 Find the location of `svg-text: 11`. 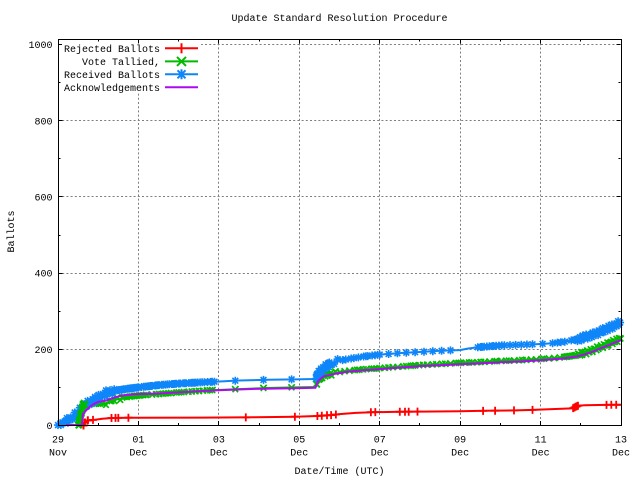

svg-text: 11 is located at coordinates (541, 441).